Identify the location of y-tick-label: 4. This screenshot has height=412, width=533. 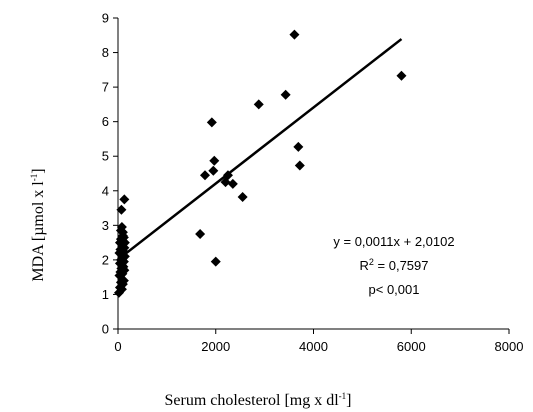
(105, 190).